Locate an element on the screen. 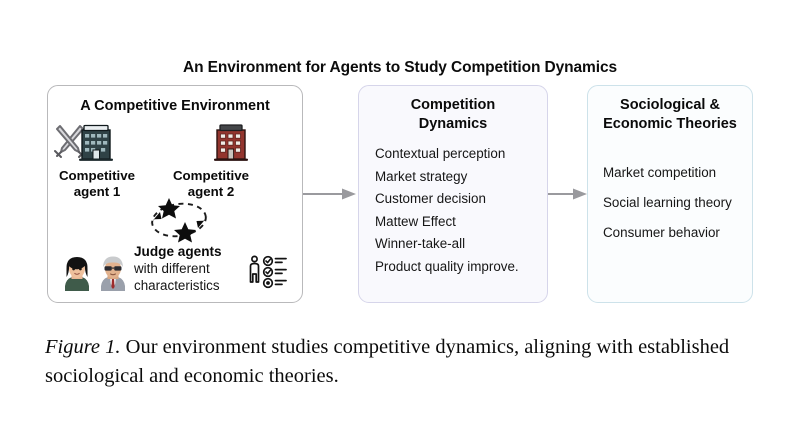 The height and width of the screenshot is (444, 800). judge-agents-heading: Judge agents is located at coordinates (178, 251).